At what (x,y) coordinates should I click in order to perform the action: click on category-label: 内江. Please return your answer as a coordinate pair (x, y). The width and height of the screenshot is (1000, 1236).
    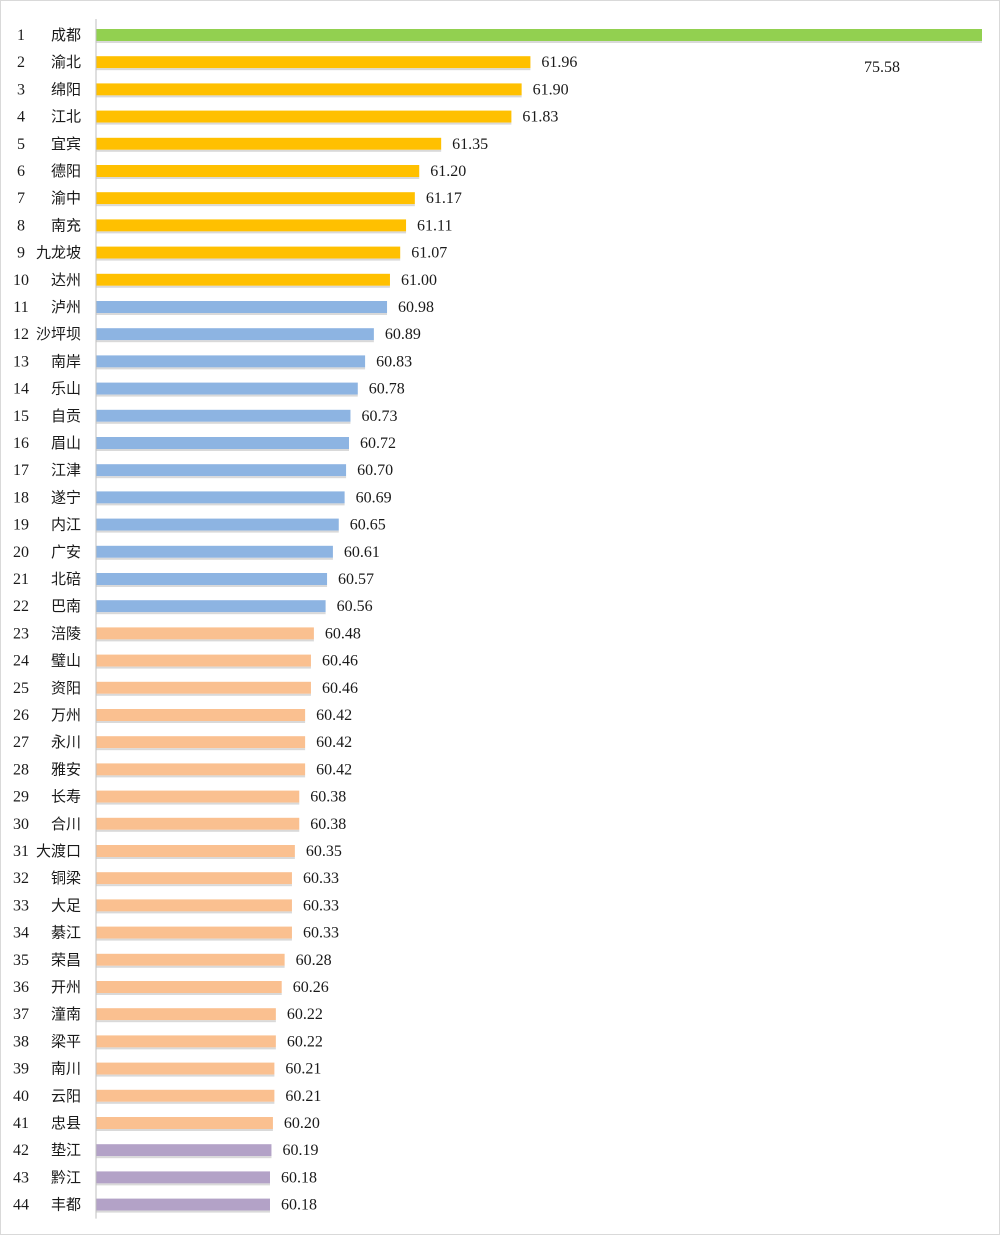
    Looking at the image, I should click on (66, 525).